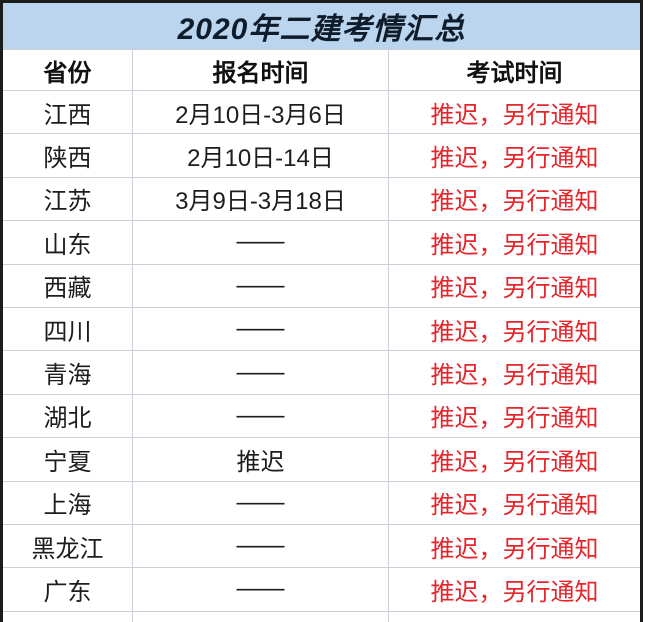 This screenshot has width=652, height=622. I want to click on table-row: 西藏 —— 推迟，另行通知, so click(321, 286).